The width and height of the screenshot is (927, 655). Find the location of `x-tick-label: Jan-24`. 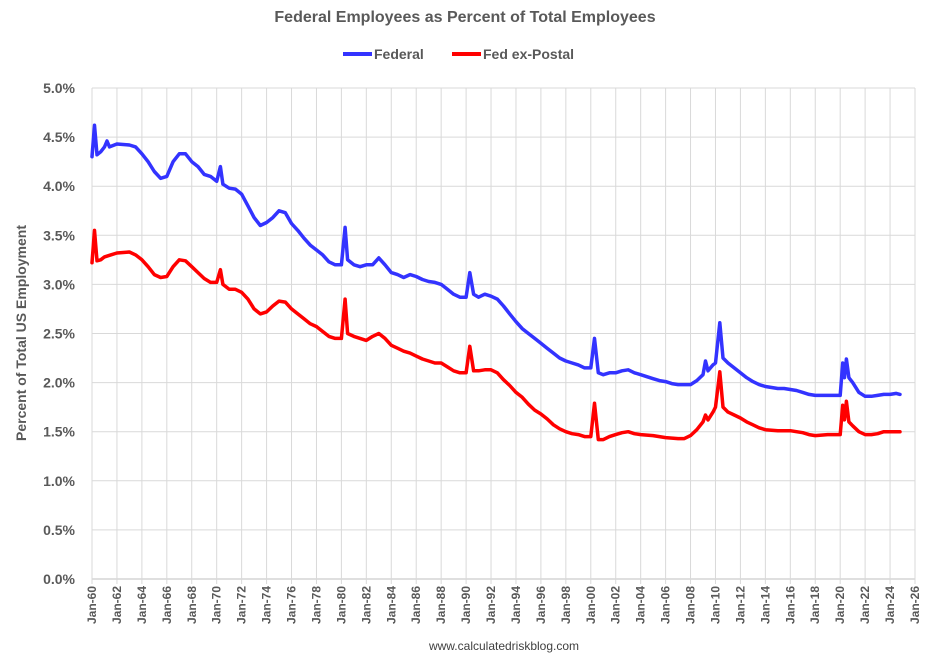

x-tick-label: Jan-24 is located at coordinates (890, 605).